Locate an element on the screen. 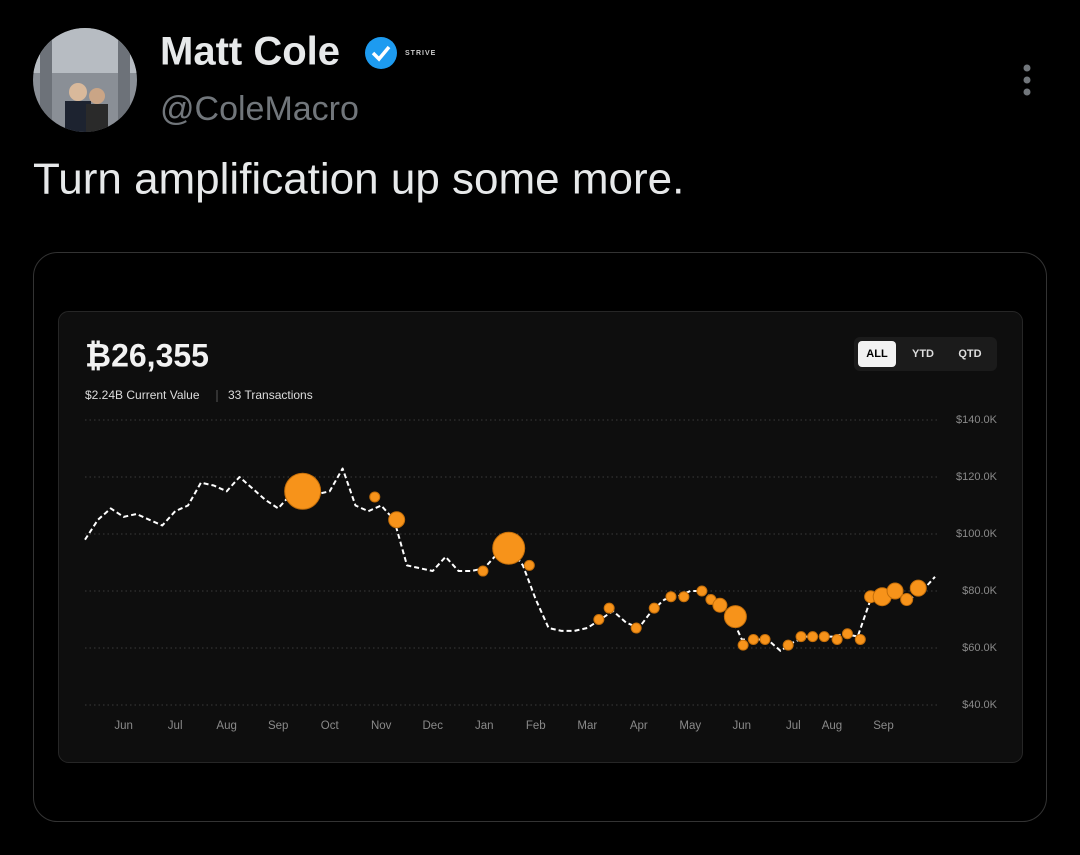  avatar is located at coordinates (85, 82).